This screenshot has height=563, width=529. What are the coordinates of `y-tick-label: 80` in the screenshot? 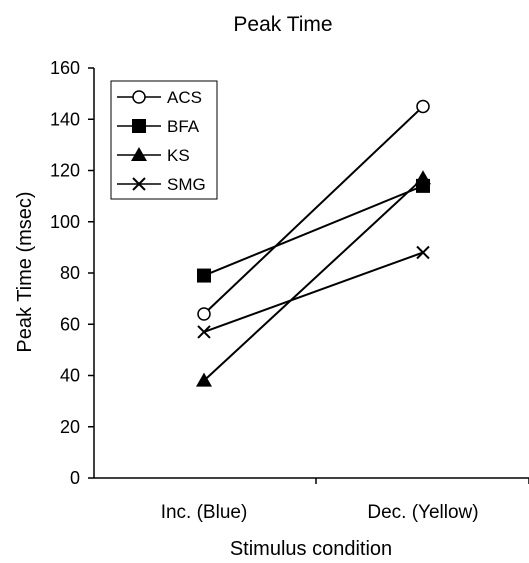 It's located at (70, 273).